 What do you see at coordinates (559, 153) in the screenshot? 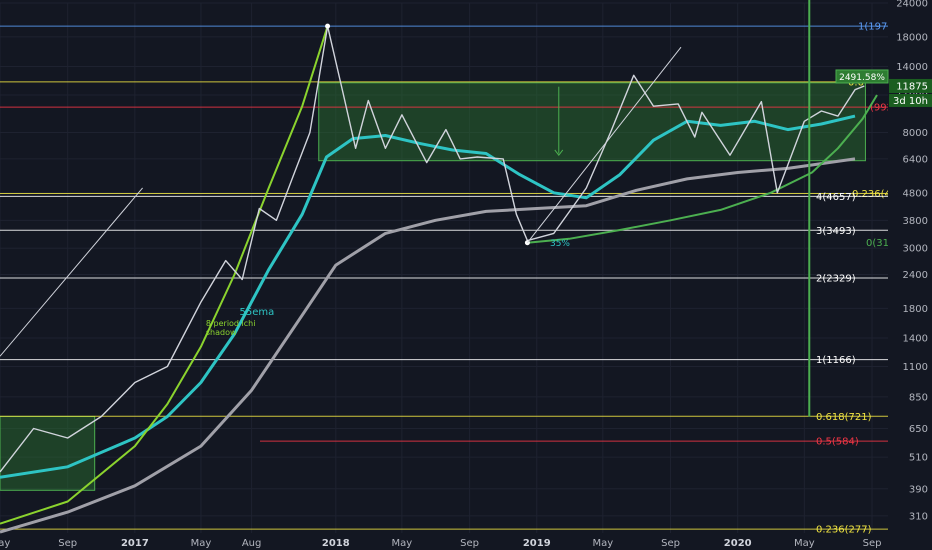
I see `measure-arrow-head` at bounding box center [559, 153].